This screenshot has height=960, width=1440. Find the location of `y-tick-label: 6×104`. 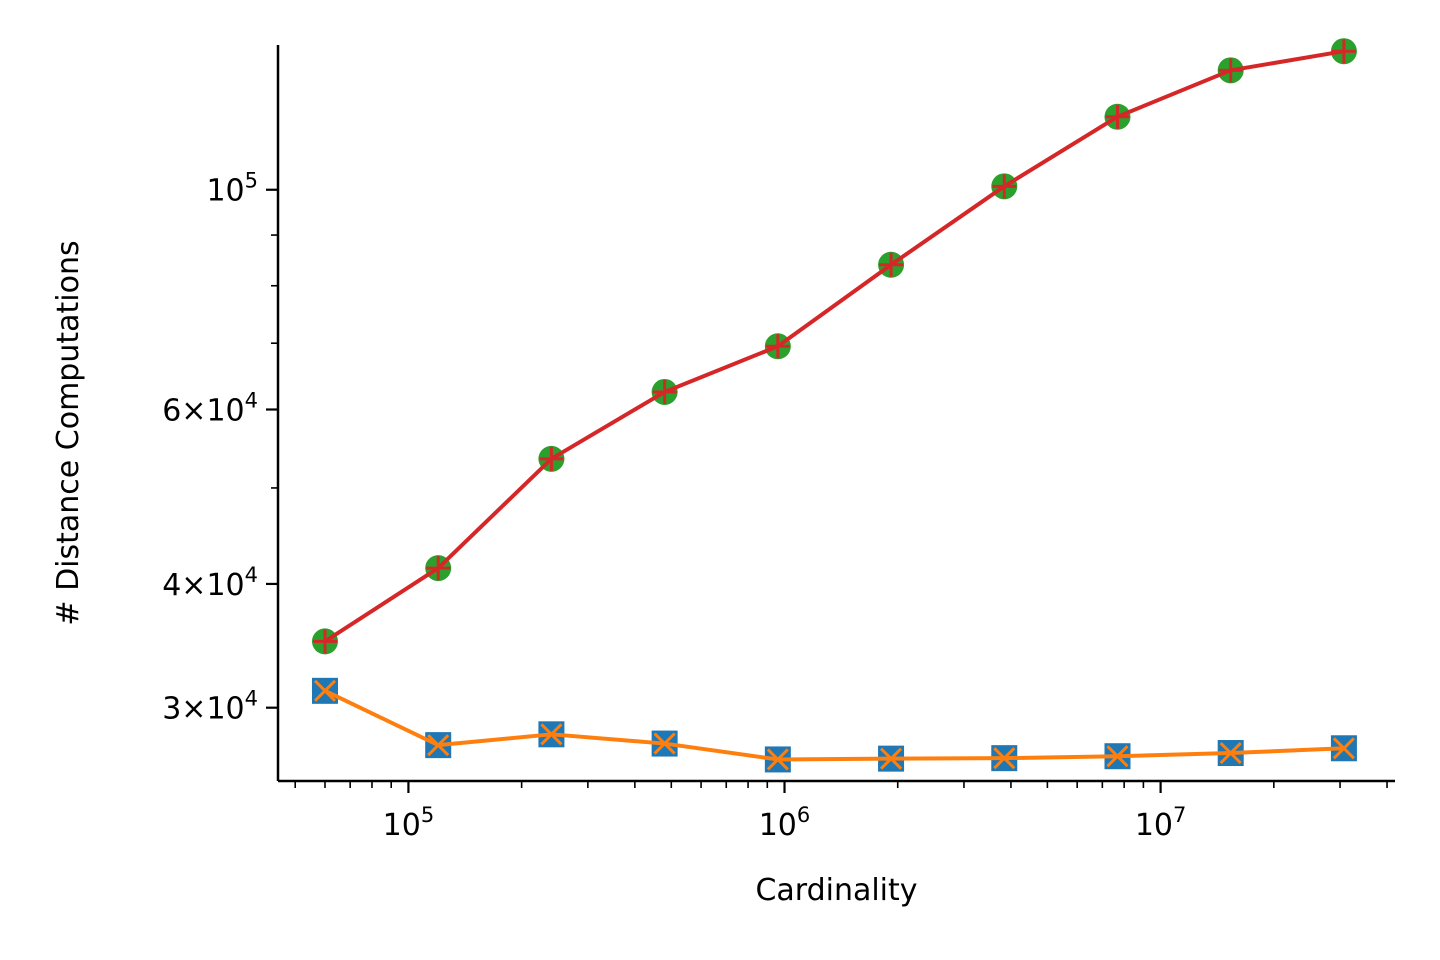

y-tick-label: 6×104 is located at coordinates (210, 409).